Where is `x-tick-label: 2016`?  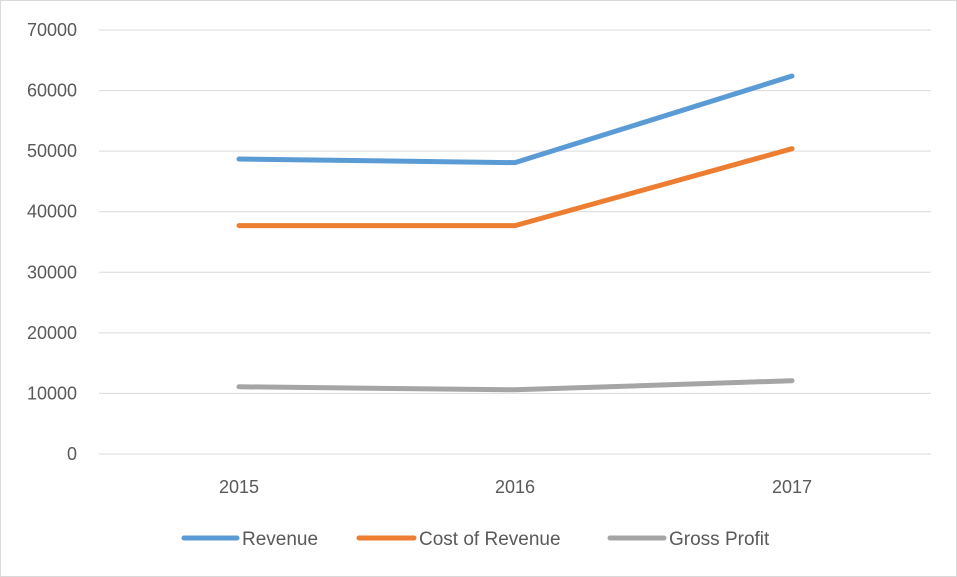
x-tick-label: 2016 is located at coordinates (515, 487).